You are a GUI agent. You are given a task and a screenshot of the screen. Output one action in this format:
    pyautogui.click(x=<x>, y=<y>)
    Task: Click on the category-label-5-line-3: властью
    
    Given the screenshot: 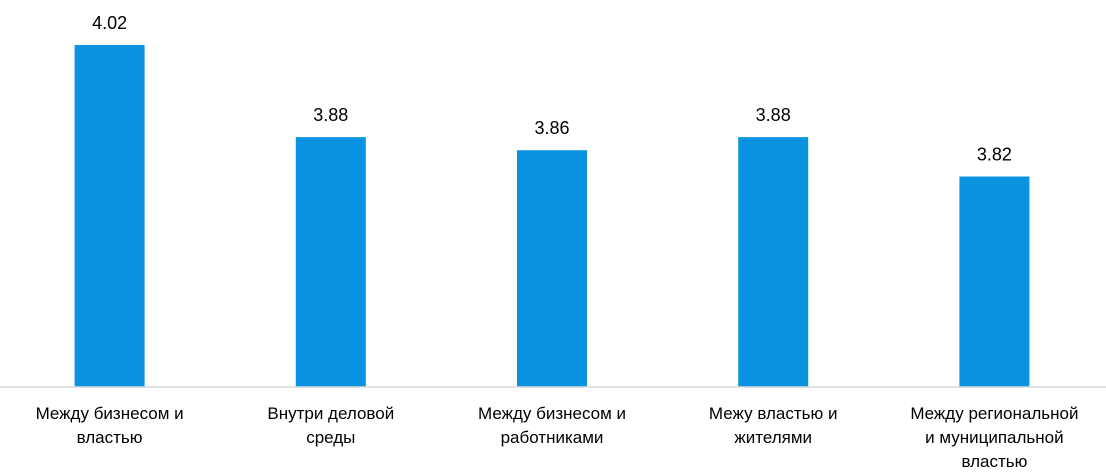 What is the action you would take?
    pyautogui.click(x=994, y=461)
    